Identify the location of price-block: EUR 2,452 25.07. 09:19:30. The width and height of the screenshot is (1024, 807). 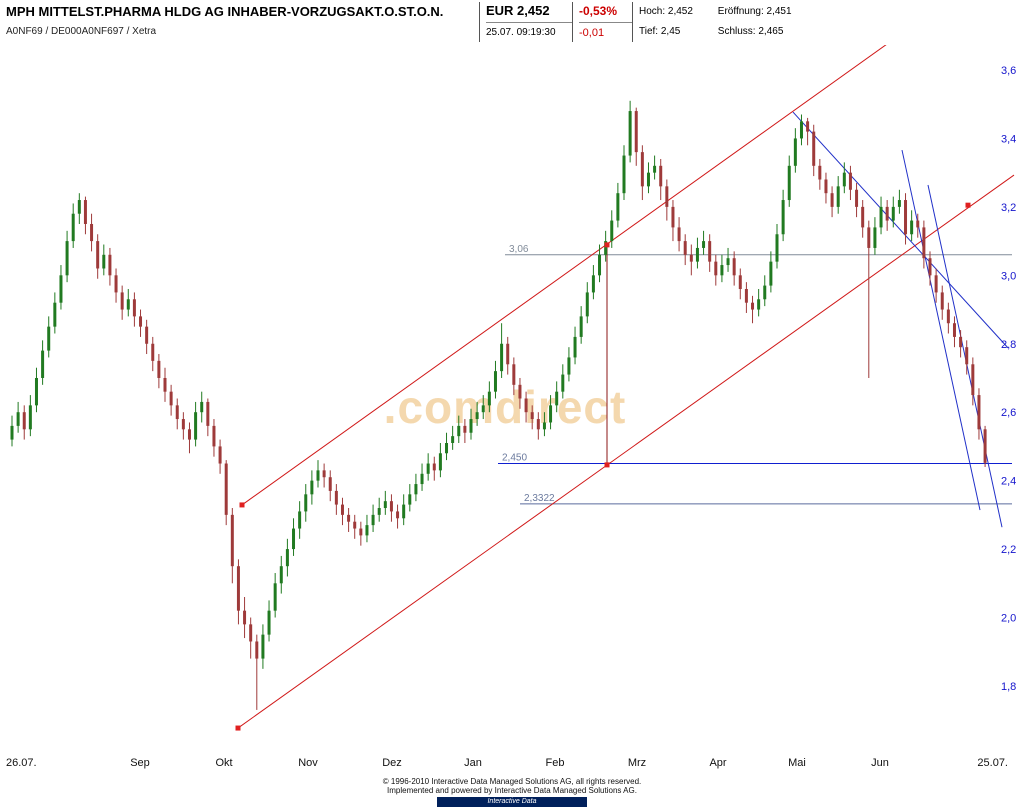
(525, 22).